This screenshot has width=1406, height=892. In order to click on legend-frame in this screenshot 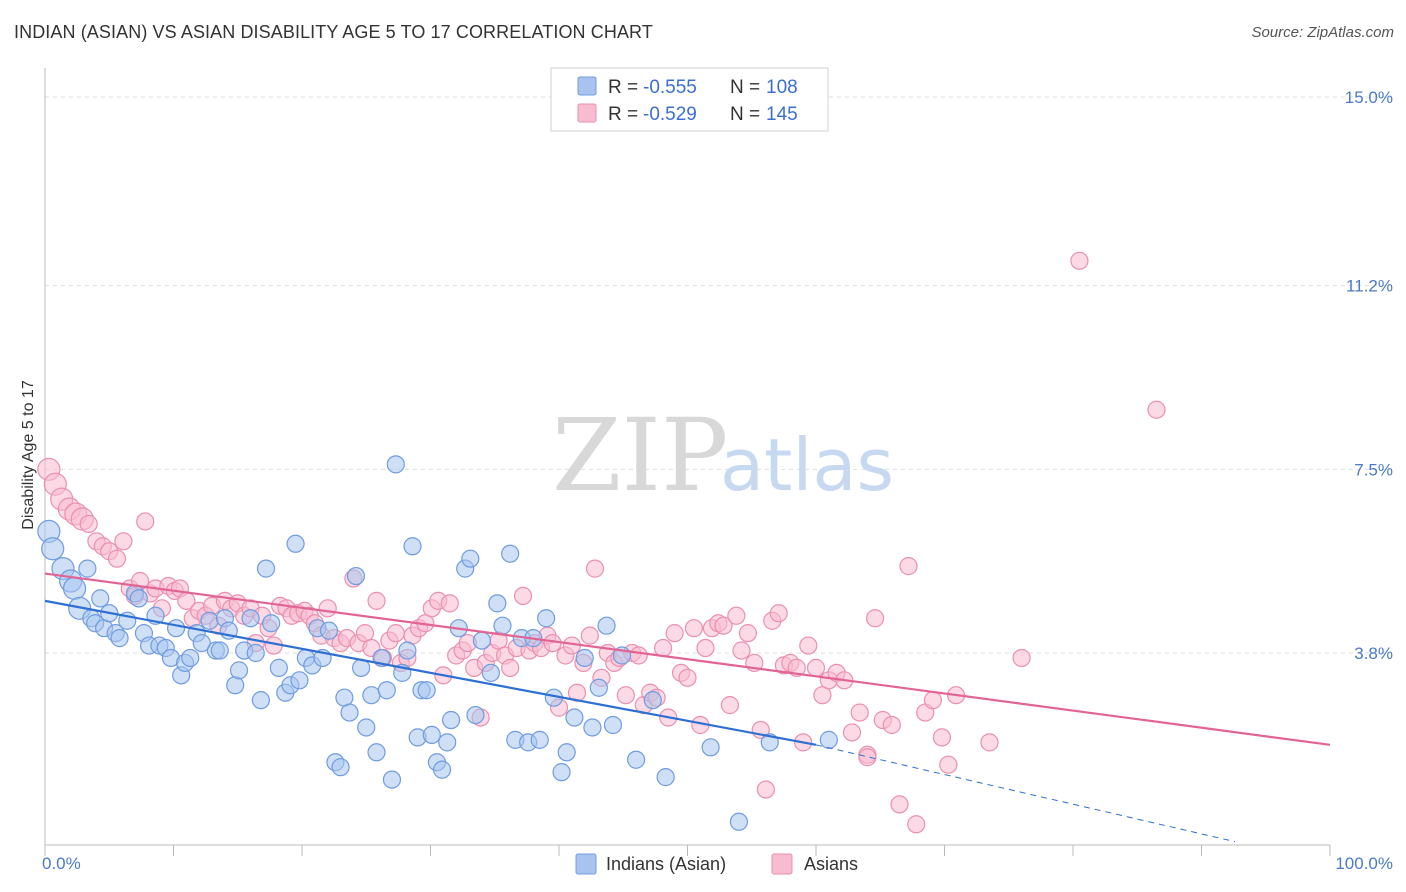, I will do `click(689, 99)`.